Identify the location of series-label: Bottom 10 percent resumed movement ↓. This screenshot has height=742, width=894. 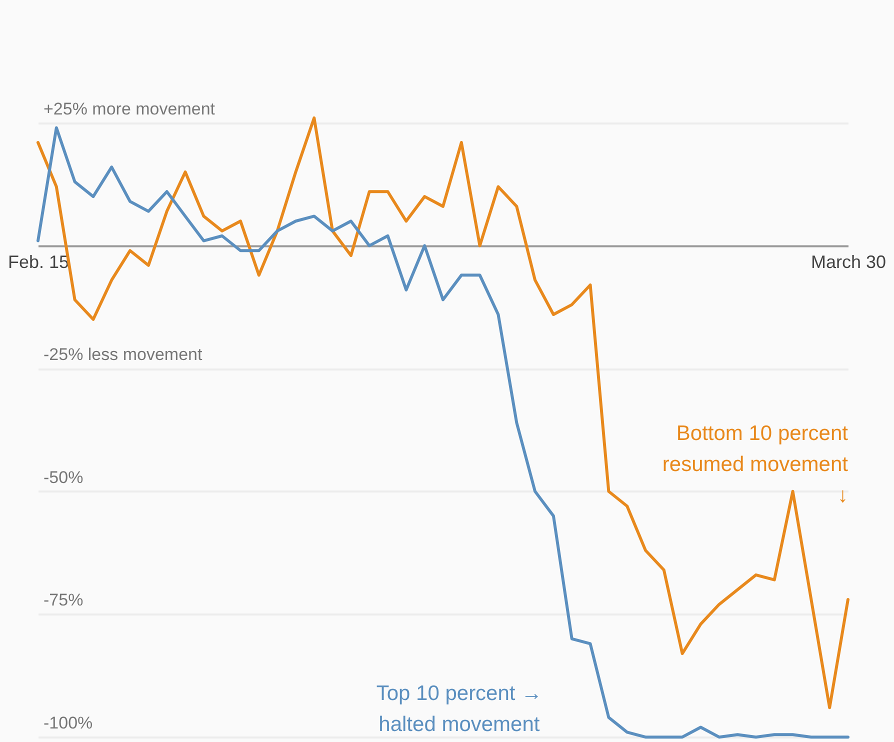
(755, 465).